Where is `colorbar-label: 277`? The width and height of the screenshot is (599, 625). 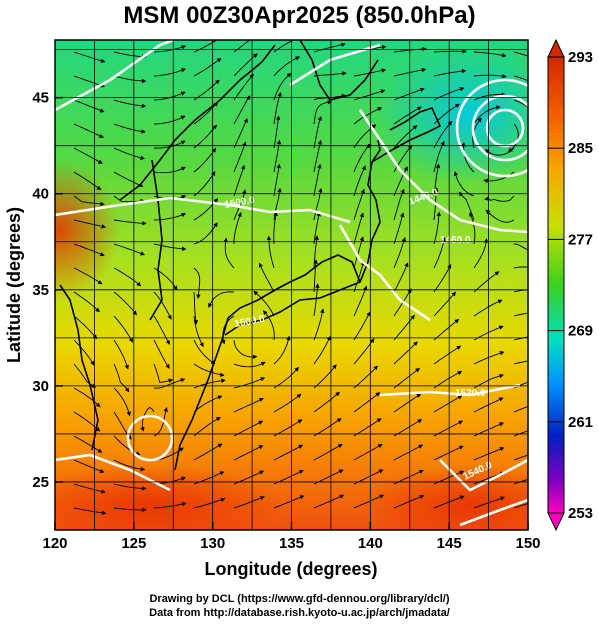 colorbar-label: 277 is located at coordinates (580, 239).